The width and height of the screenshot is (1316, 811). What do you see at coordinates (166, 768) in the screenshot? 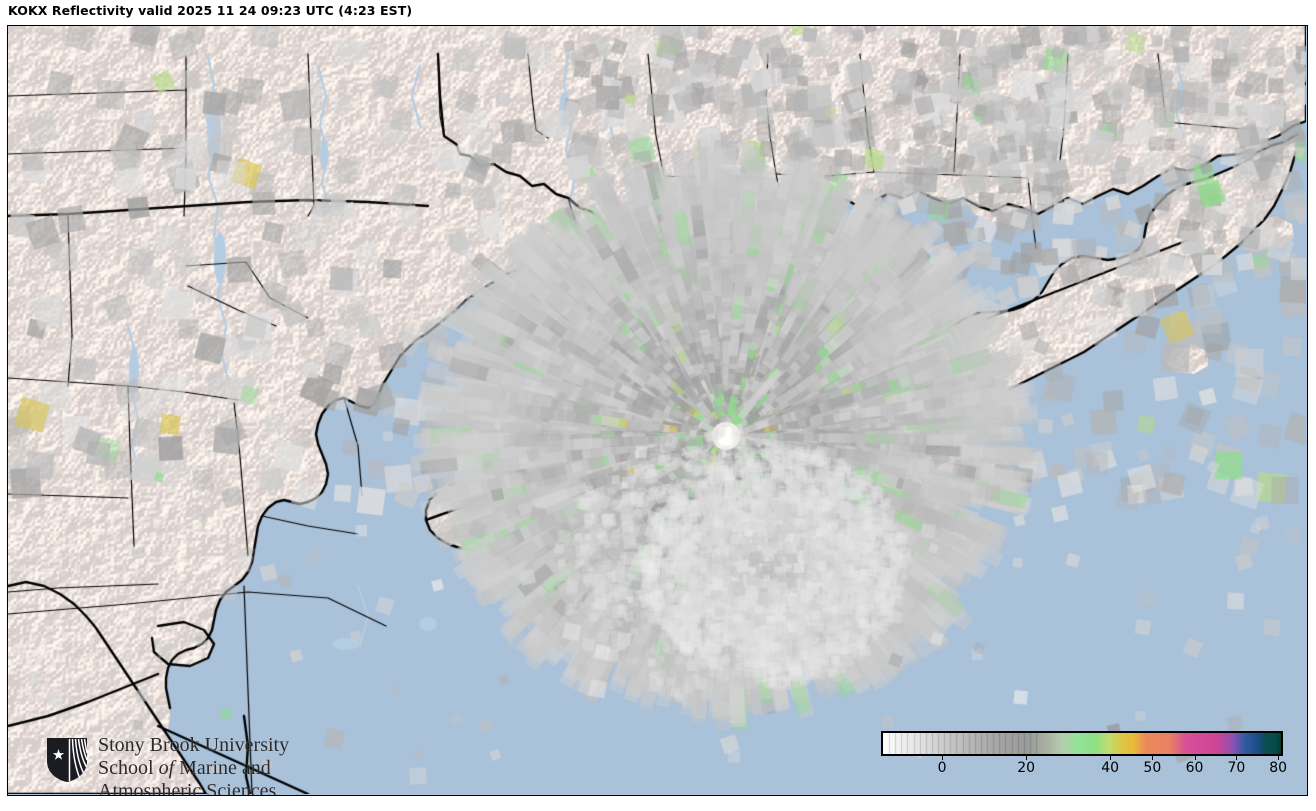
I see `logo-line-2-italic: of` at bounding box center [166, 768].